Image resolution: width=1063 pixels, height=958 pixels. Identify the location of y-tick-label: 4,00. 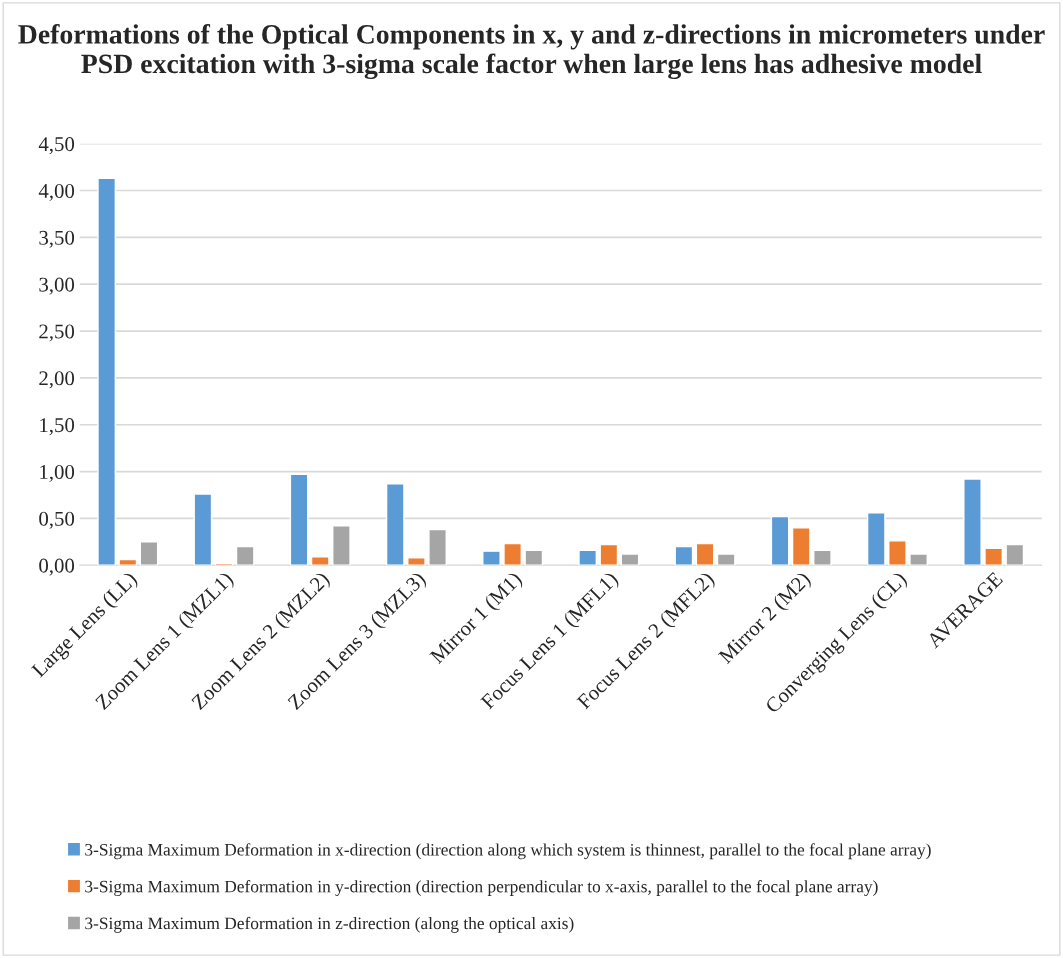
(56, 192).